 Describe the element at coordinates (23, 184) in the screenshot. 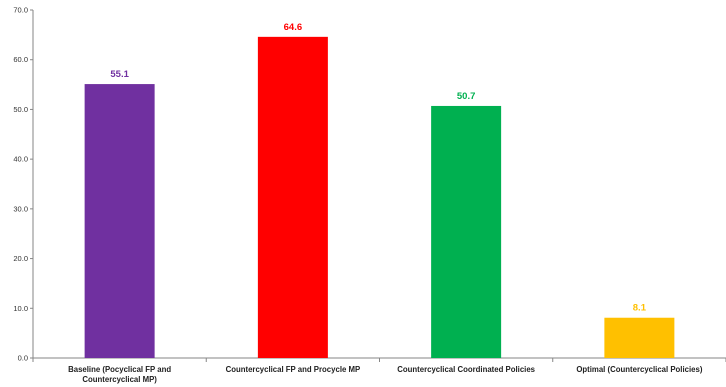

I see `y-axis: 0.0 10.0 20.0 30.0 40.0 50.0 60.0 70.0` at that location.